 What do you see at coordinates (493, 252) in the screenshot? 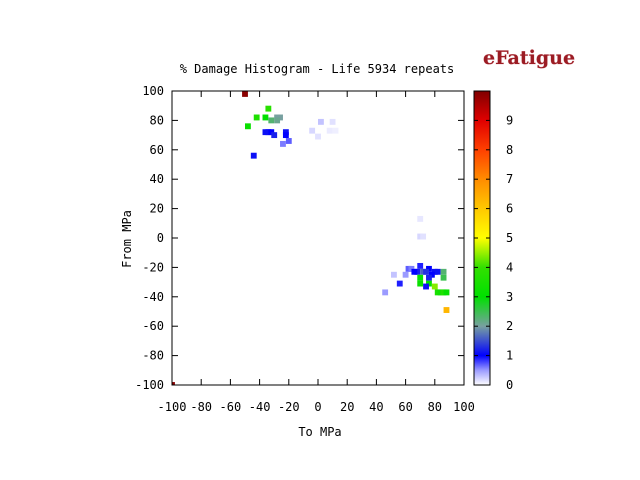
I see `colorbar-ticks: 0 1 2 3 4 5 6 7 8 9` at bounding box center [493, 252].